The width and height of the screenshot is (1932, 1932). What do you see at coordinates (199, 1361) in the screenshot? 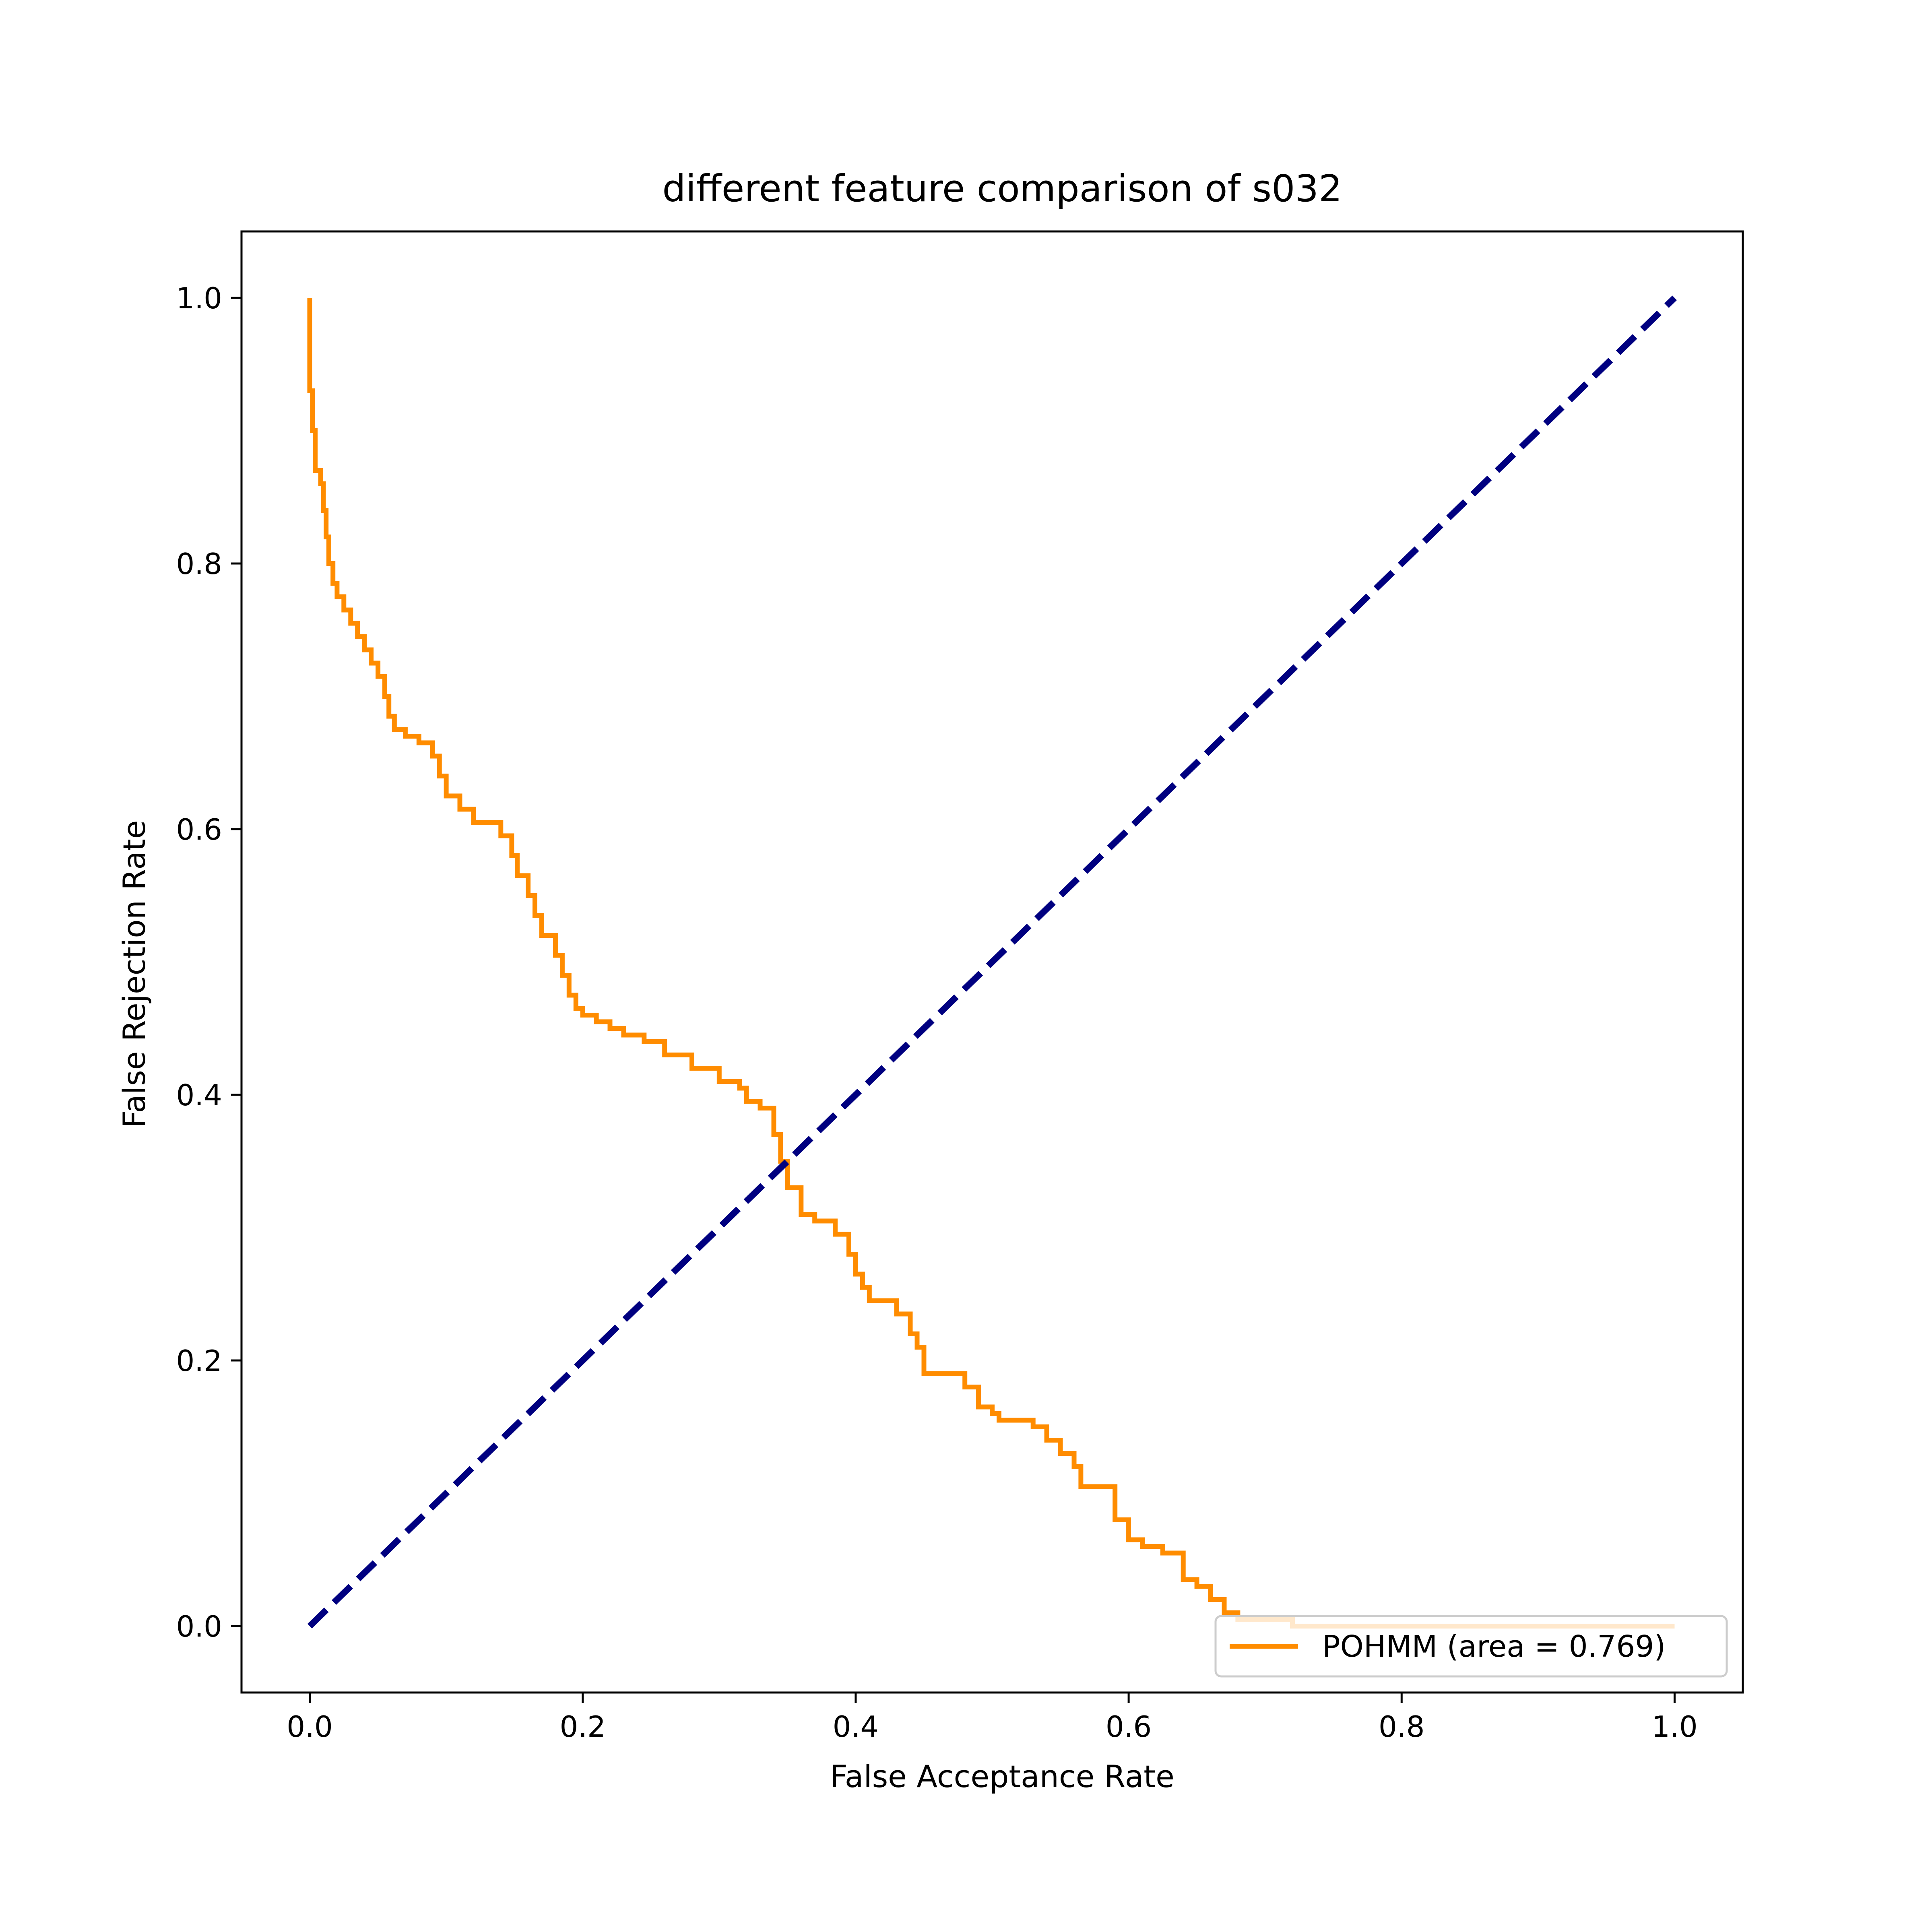
I see `y-tick-label: 0.2` at bounding box center [199, 1361].